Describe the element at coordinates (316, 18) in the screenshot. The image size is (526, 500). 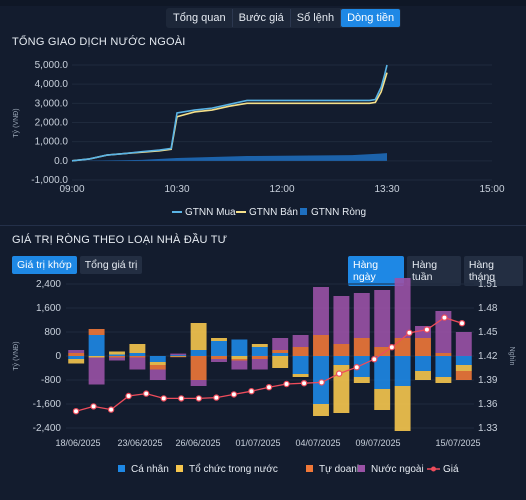
I see `tab-so-lenh: Sổ lệnh` at that location.